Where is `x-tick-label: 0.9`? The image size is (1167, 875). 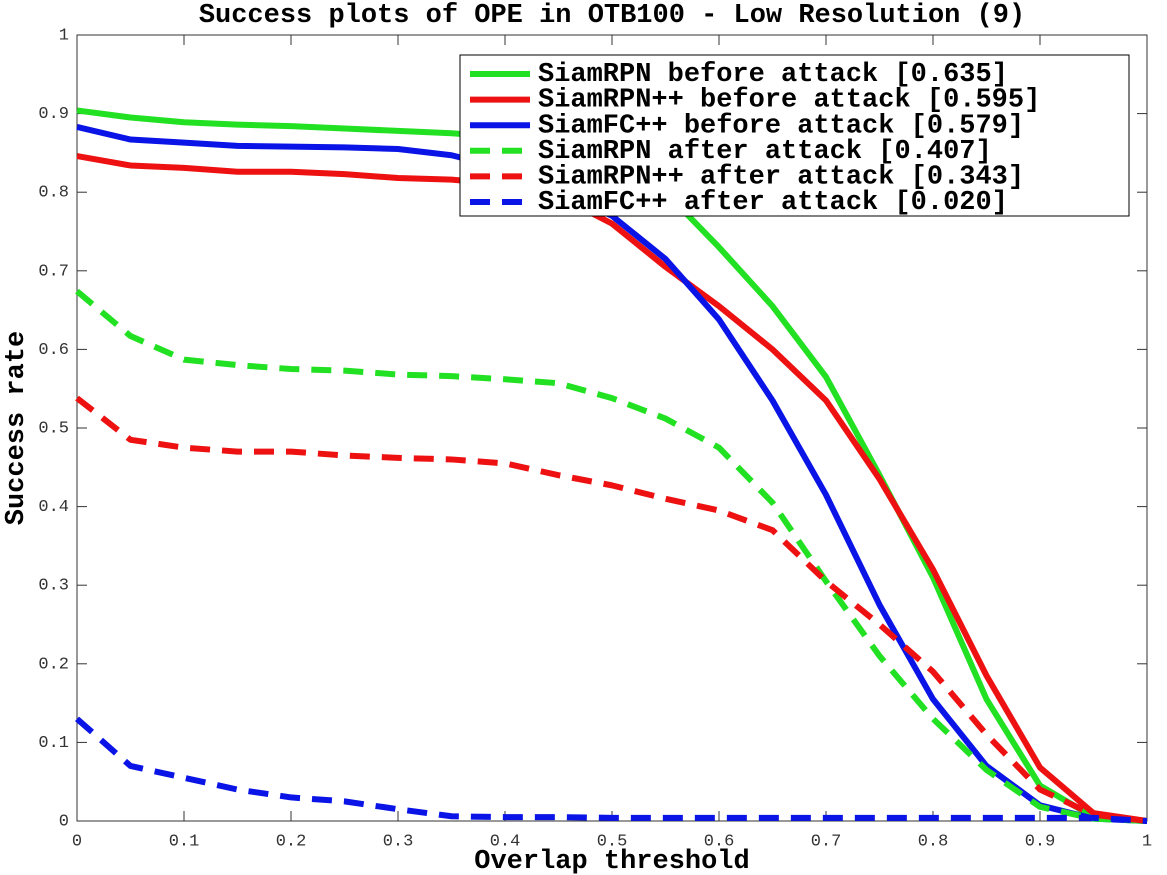 x-tick-label: 0.9 is located at coordinates (1040, 841).